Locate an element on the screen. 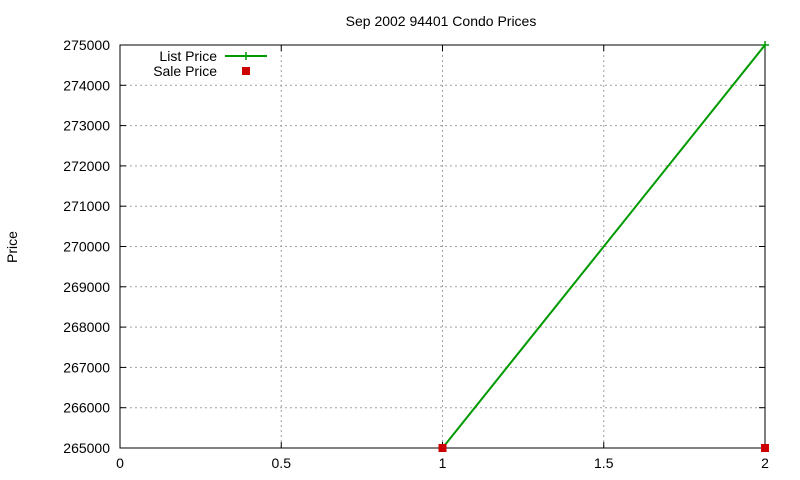 The width and height of the screenshot is (800, 480). y-tick-label: 270000 is located at coordinates (86, 247).